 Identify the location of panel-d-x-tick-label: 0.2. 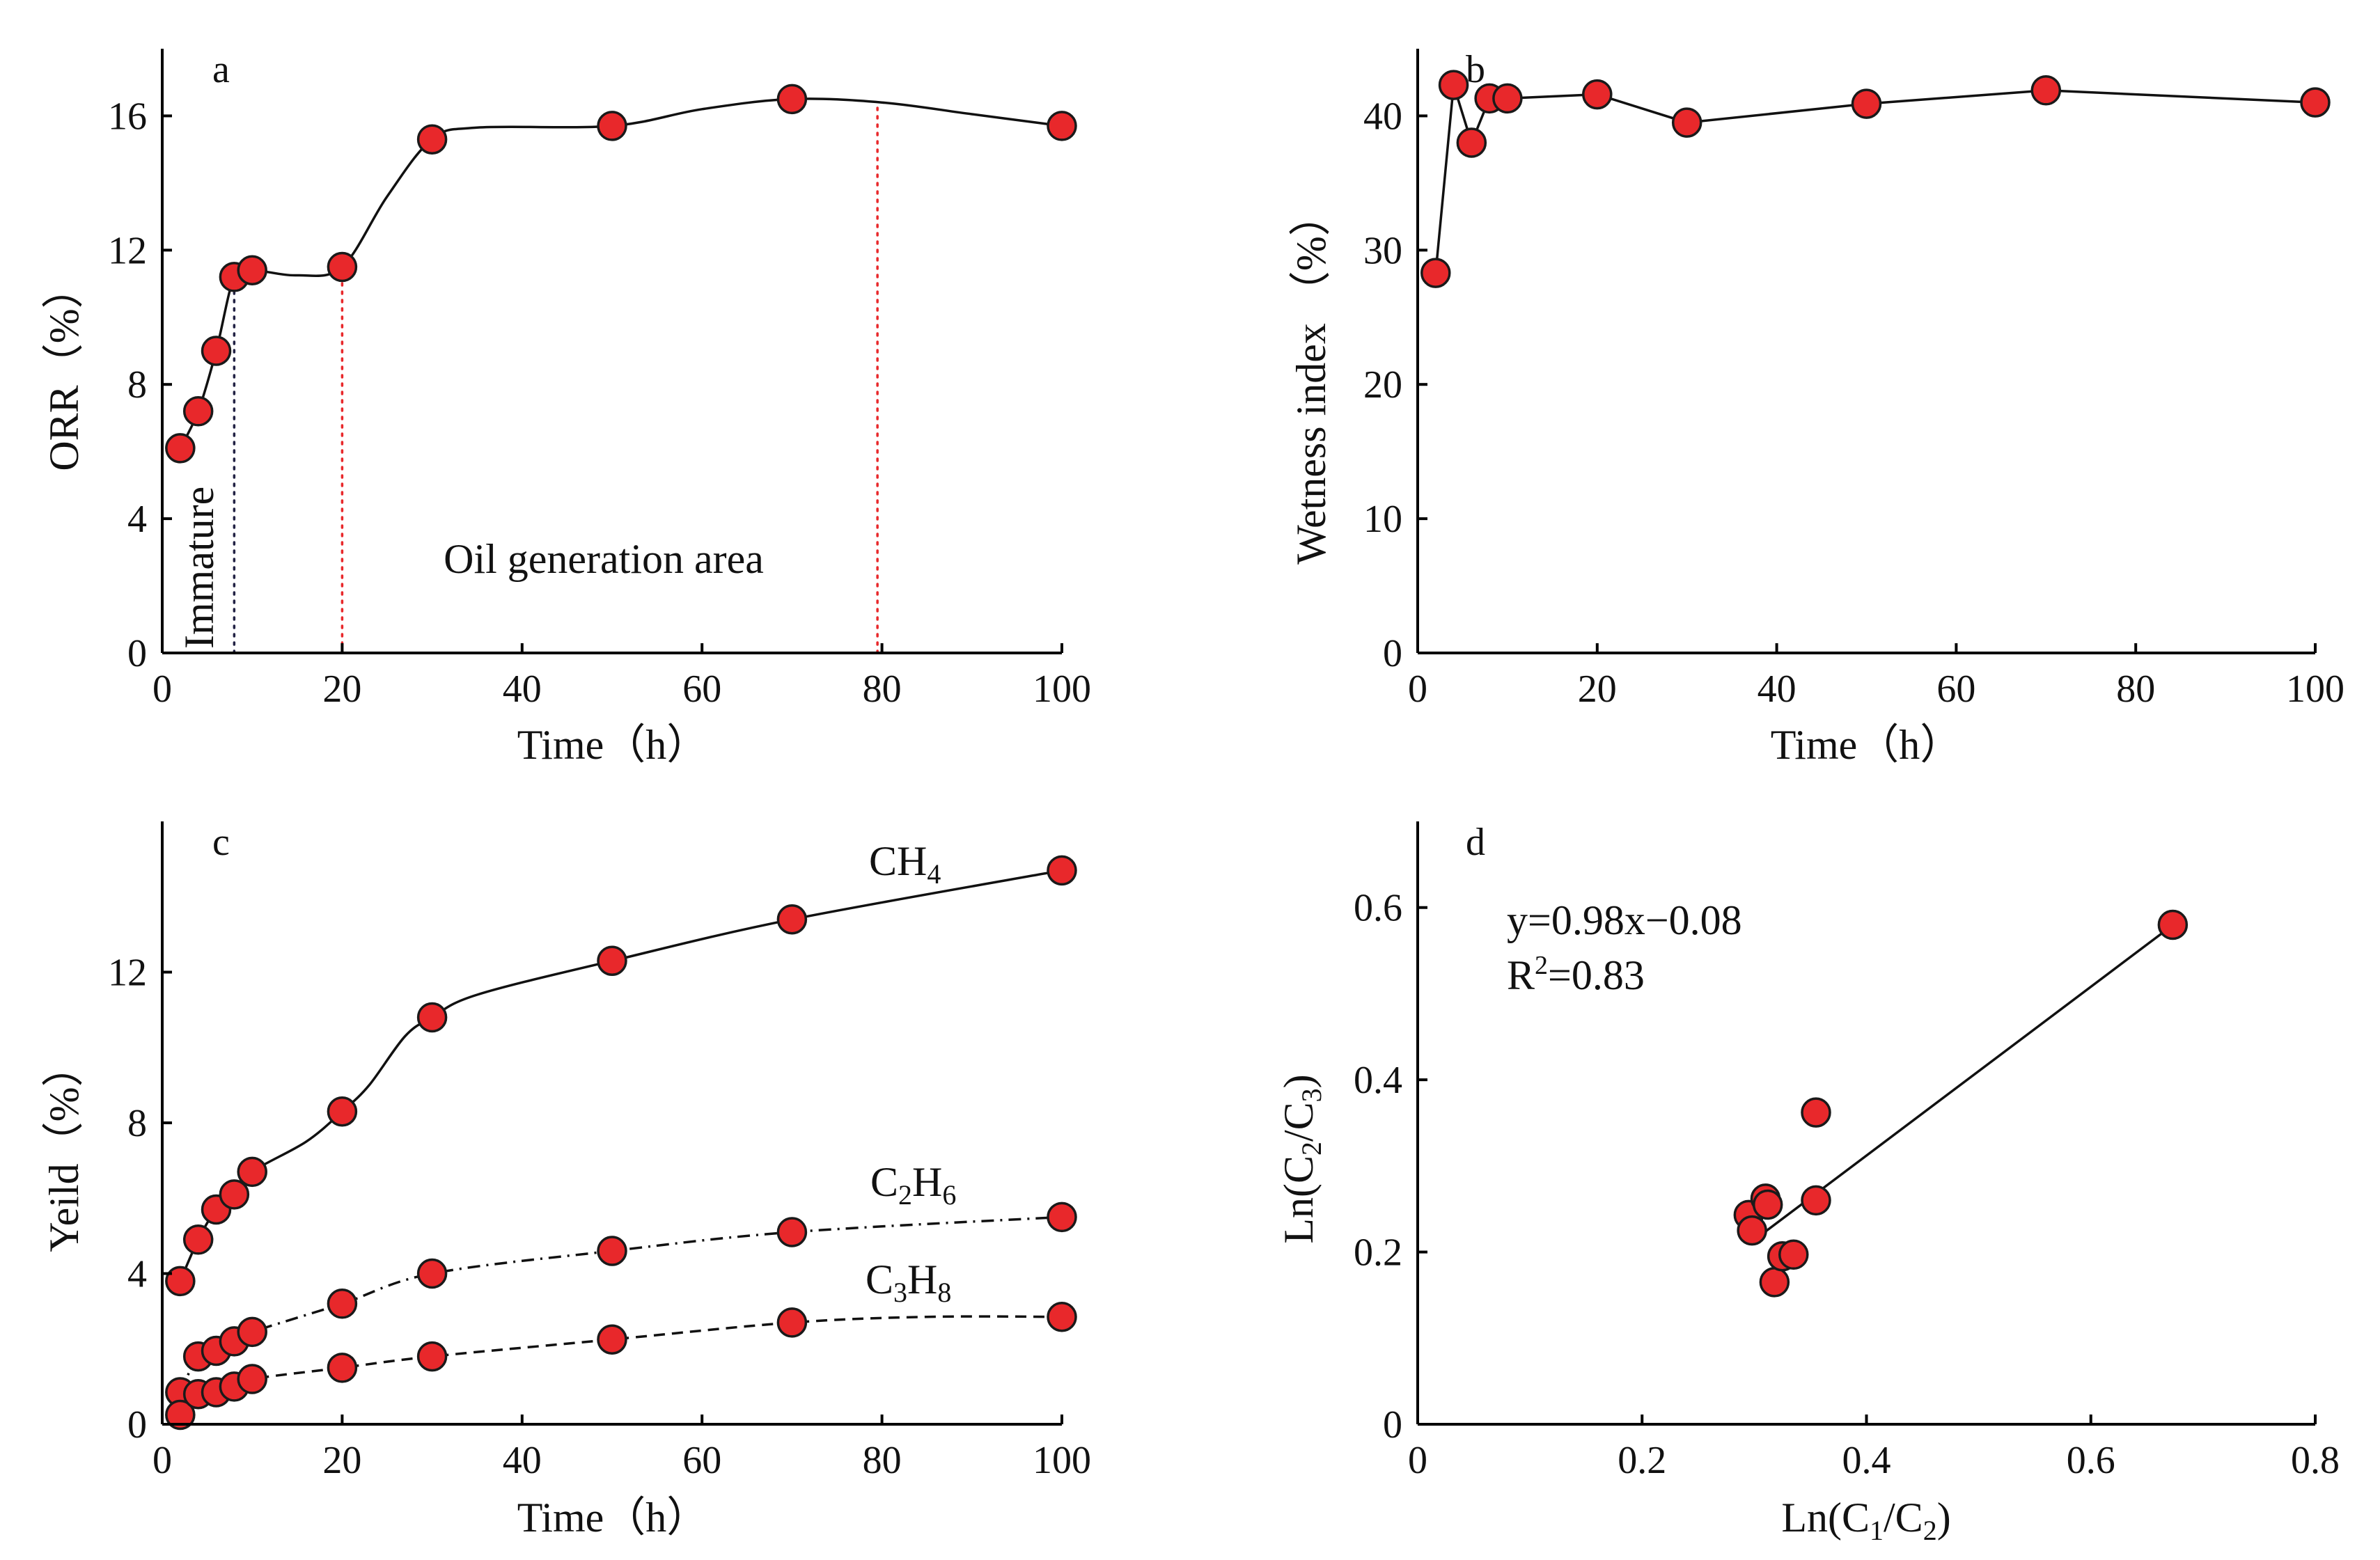
(1642, 1460).